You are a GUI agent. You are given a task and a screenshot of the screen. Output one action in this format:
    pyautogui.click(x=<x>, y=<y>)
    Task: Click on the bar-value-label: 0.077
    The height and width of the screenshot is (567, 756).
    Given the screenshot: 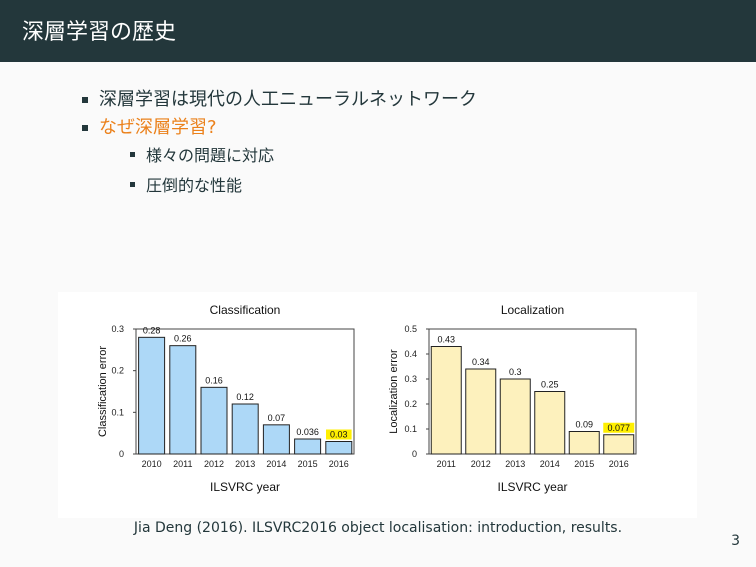 What is the action you would take?
    pyautogui.click(x=618, y=428)
    